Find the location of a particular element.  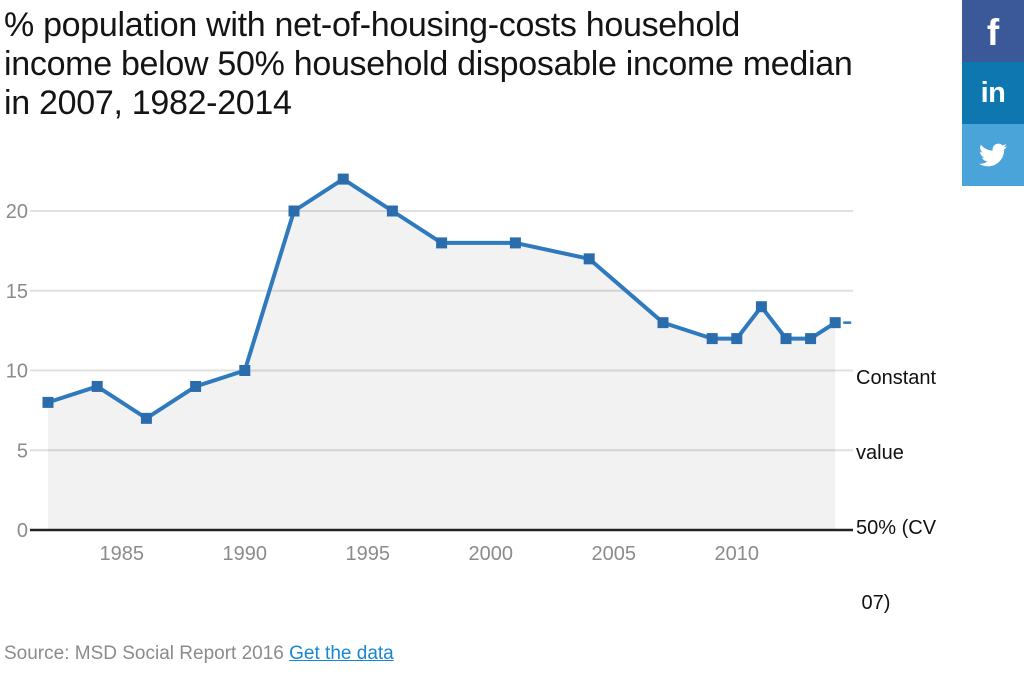

twitter-bird-icon is located at coordinates (993, 155).